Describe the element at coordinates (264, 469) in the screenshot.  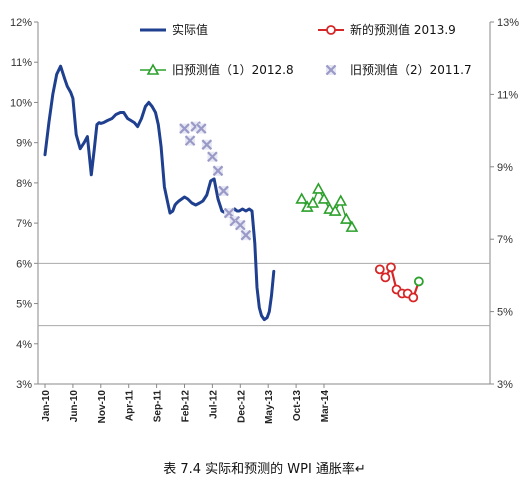
I see `figure-caption: 表 7.4 实际和预测的 WPI 通胀率↵` at that location.